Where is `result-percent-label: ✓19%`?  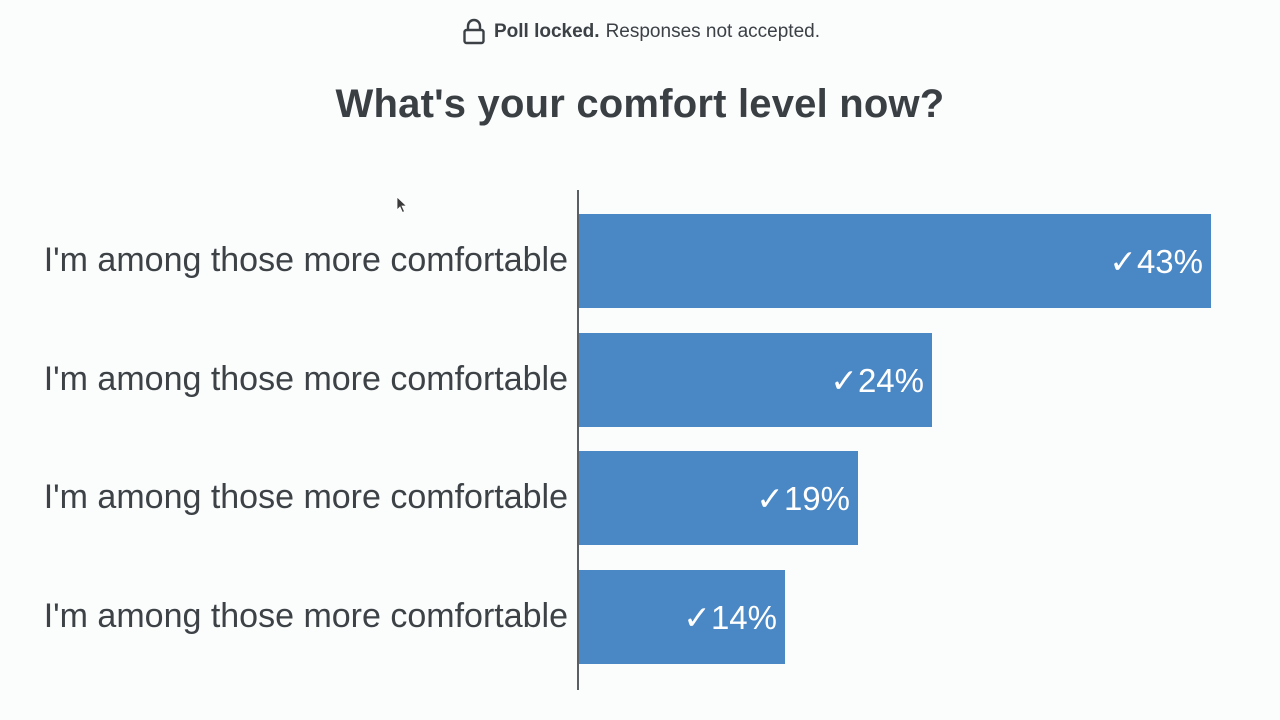
result-percent-label: ✓19% is located at coordinates (803, 498).